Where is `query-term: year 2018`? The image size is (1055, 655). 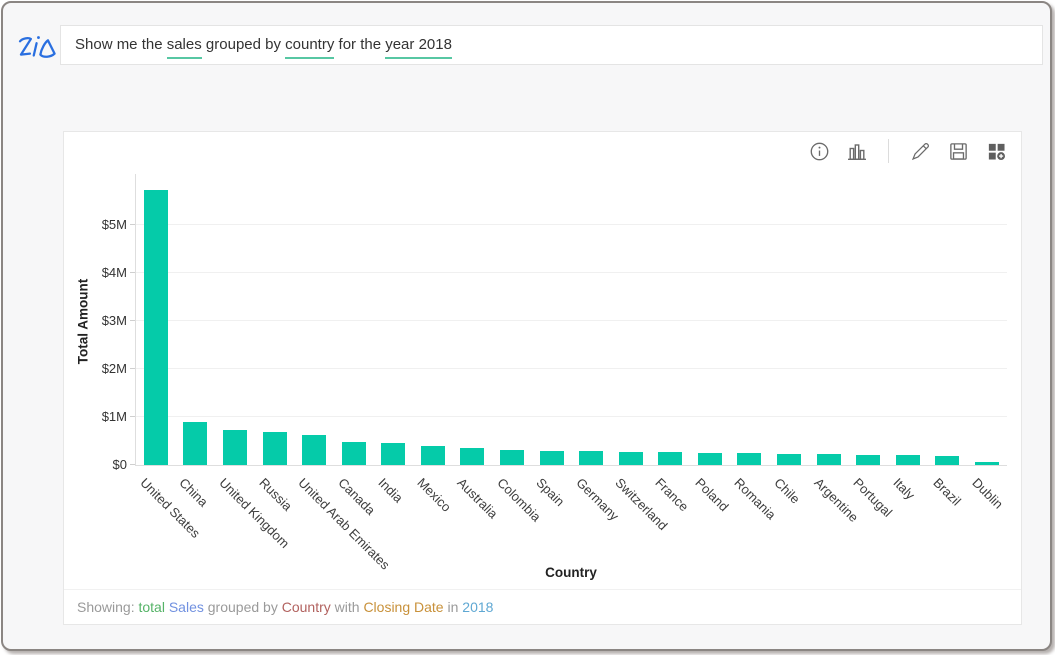
query-term: year 2018 is located at coordinates (418, 47).